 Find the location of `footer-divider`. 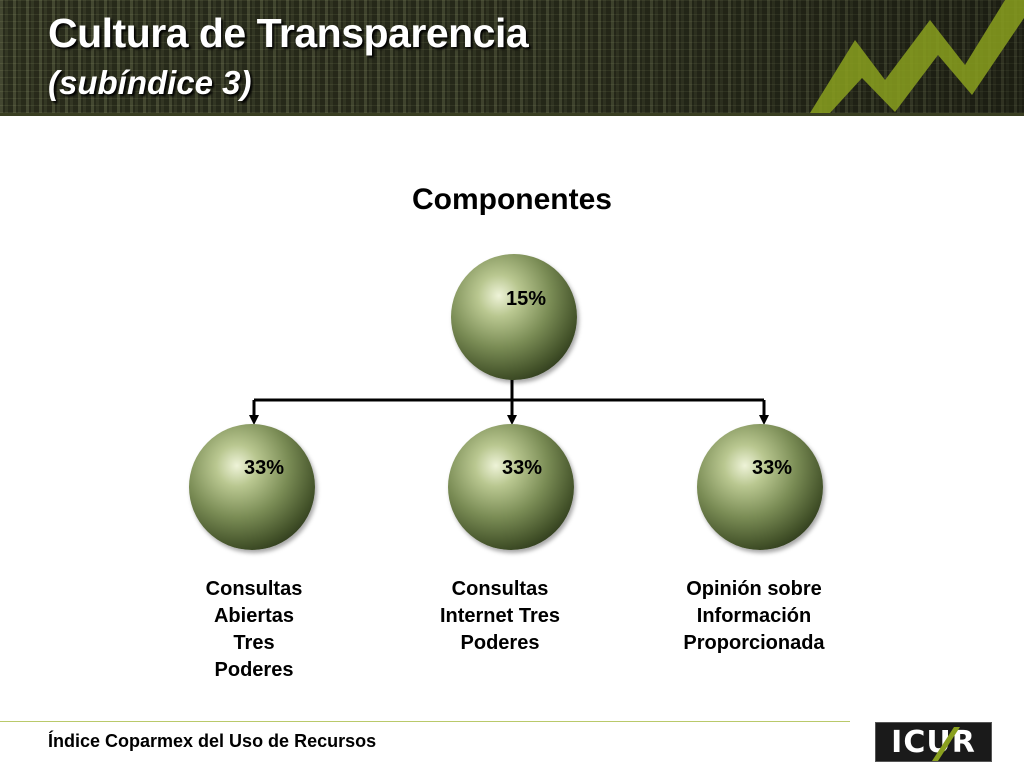

footer-divider is located at coordinates (425, 721).